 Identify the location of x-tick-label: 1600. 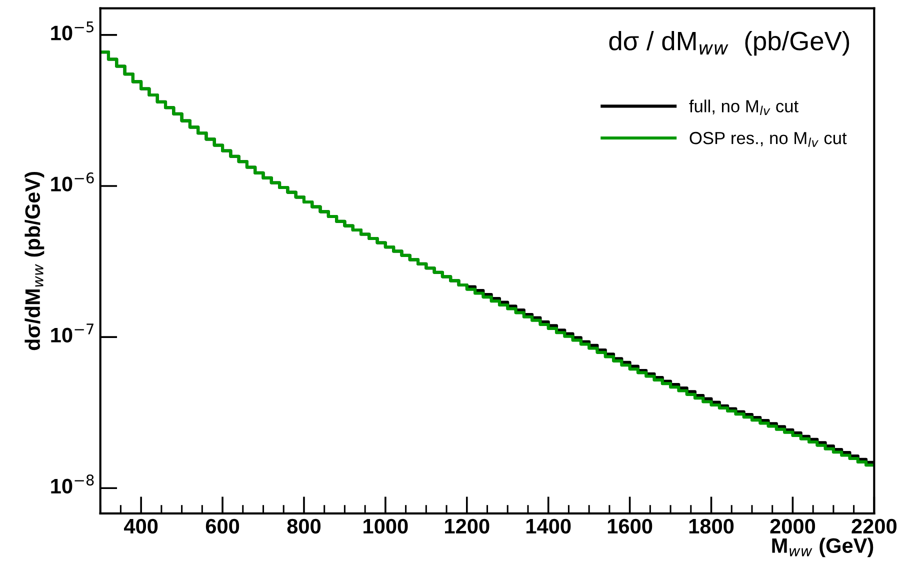
(630, 526).